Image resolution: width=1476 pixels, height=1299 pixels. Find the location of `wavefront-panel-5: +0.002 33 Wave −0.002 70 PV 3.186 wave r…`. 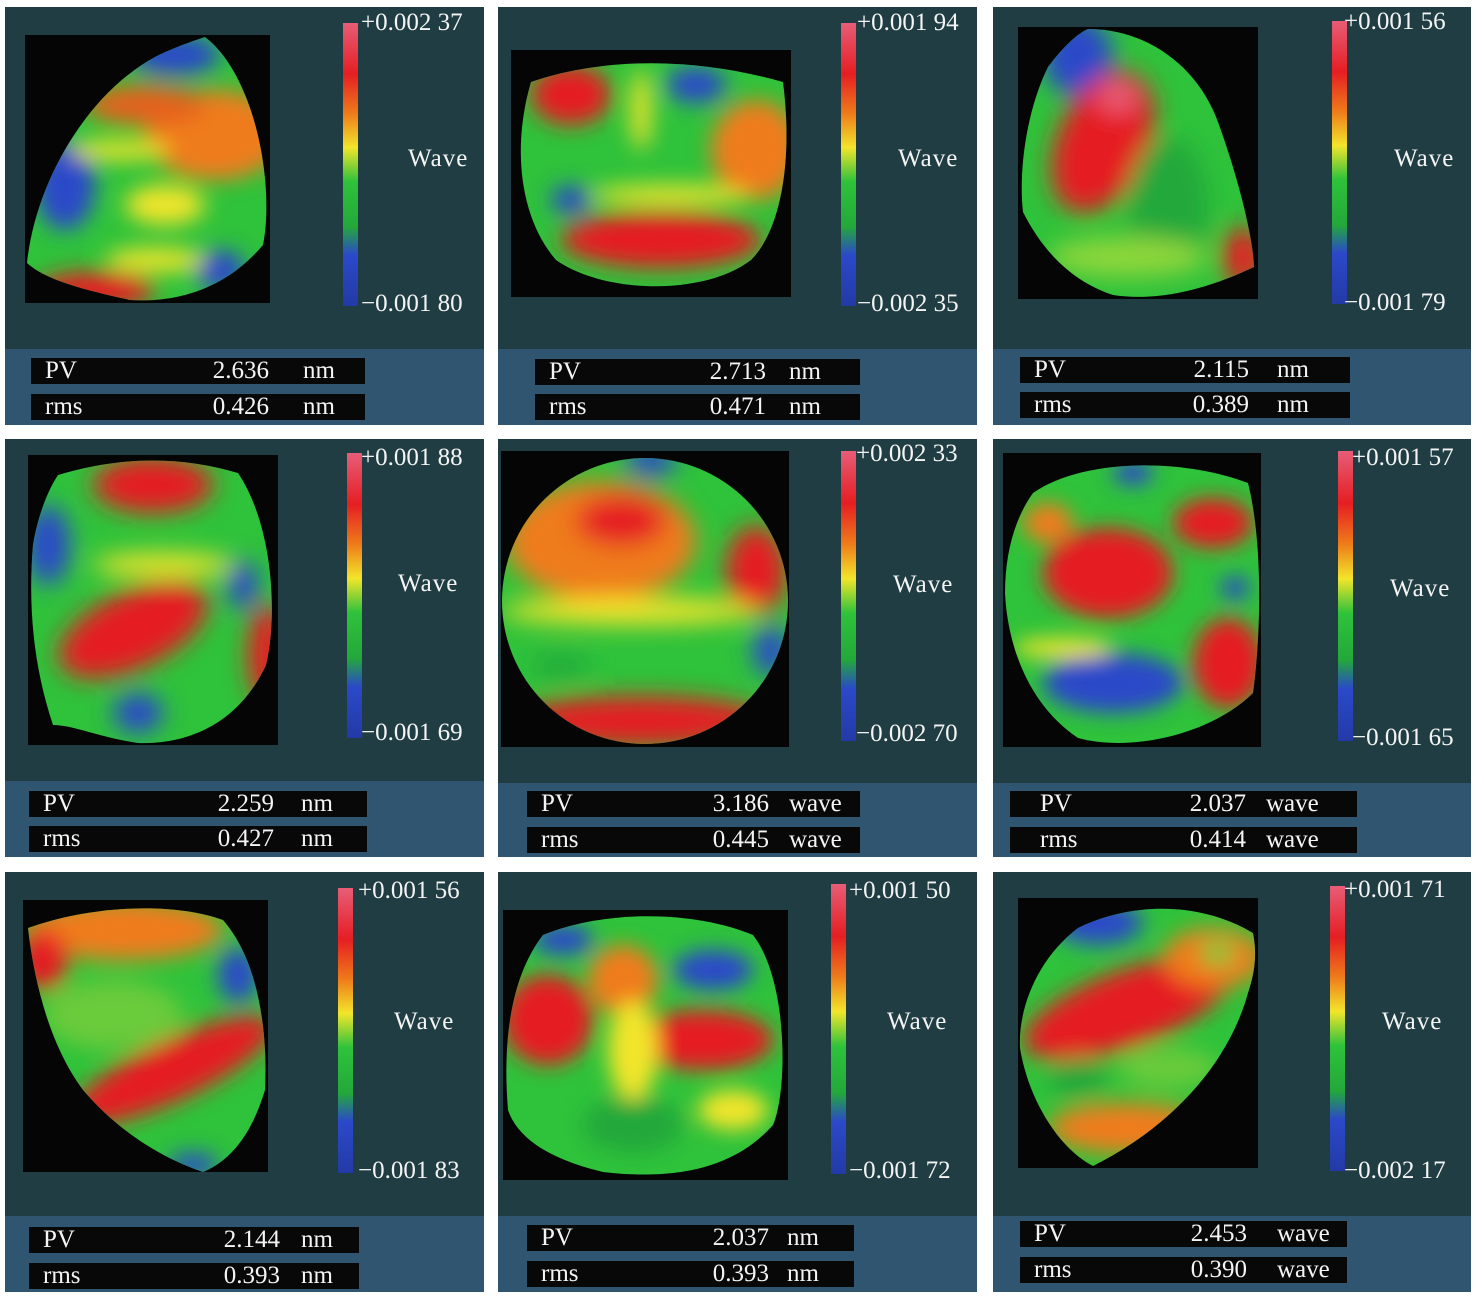

wavefront-panel-5: +0.002 33 Wave −0.002 70 PV 3.186 wave r… is located at coordinates (737, 648).